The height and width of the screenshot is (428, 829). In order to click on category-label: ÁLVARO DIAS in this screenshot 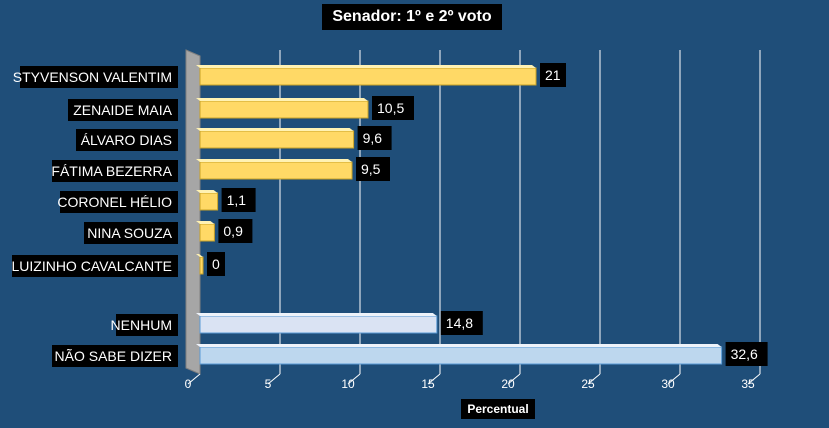, I will do `click(126, 140)`.